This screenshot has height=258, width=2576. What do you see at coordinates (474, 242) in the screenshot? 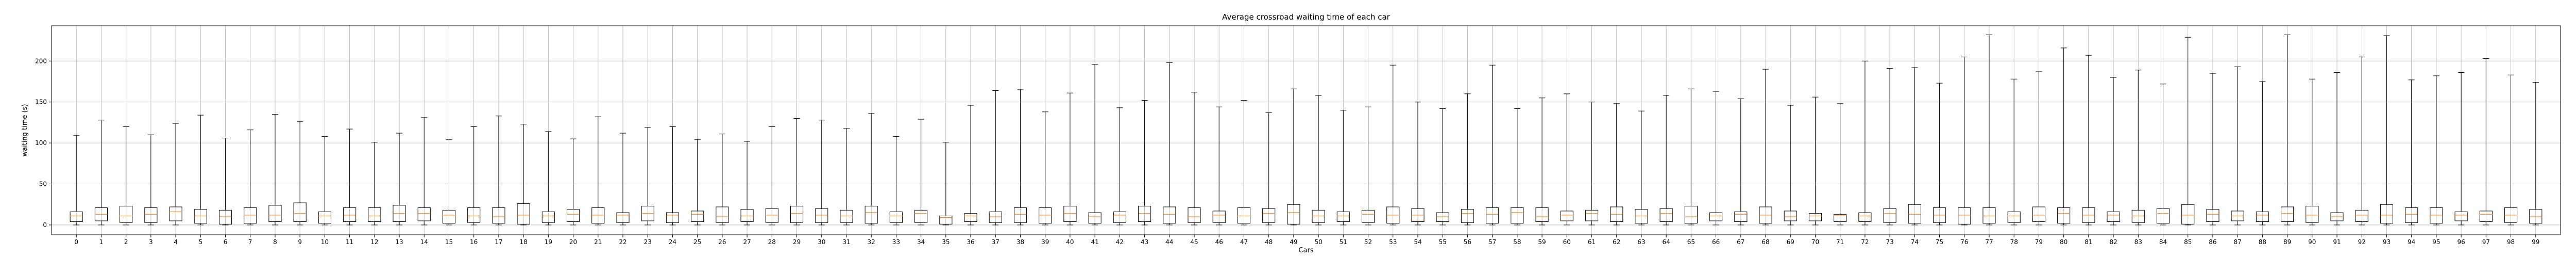
I see `x-tick-label: 16` at bounding box center [474, 242].